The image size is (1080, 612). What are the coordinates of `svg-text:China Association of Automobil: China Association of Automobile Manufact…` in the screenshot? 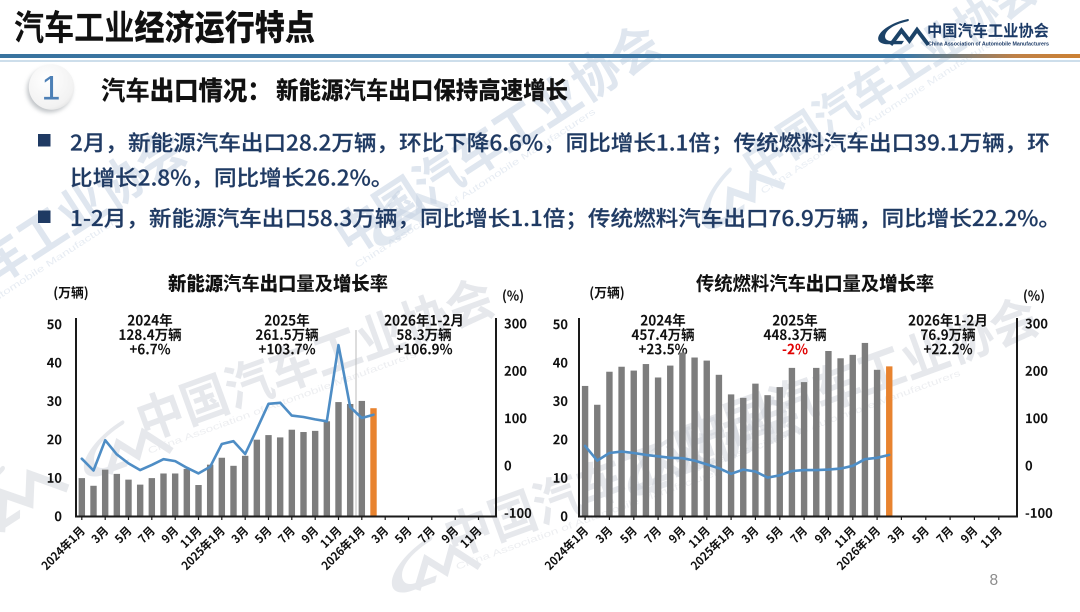 It's located at (988, 45).